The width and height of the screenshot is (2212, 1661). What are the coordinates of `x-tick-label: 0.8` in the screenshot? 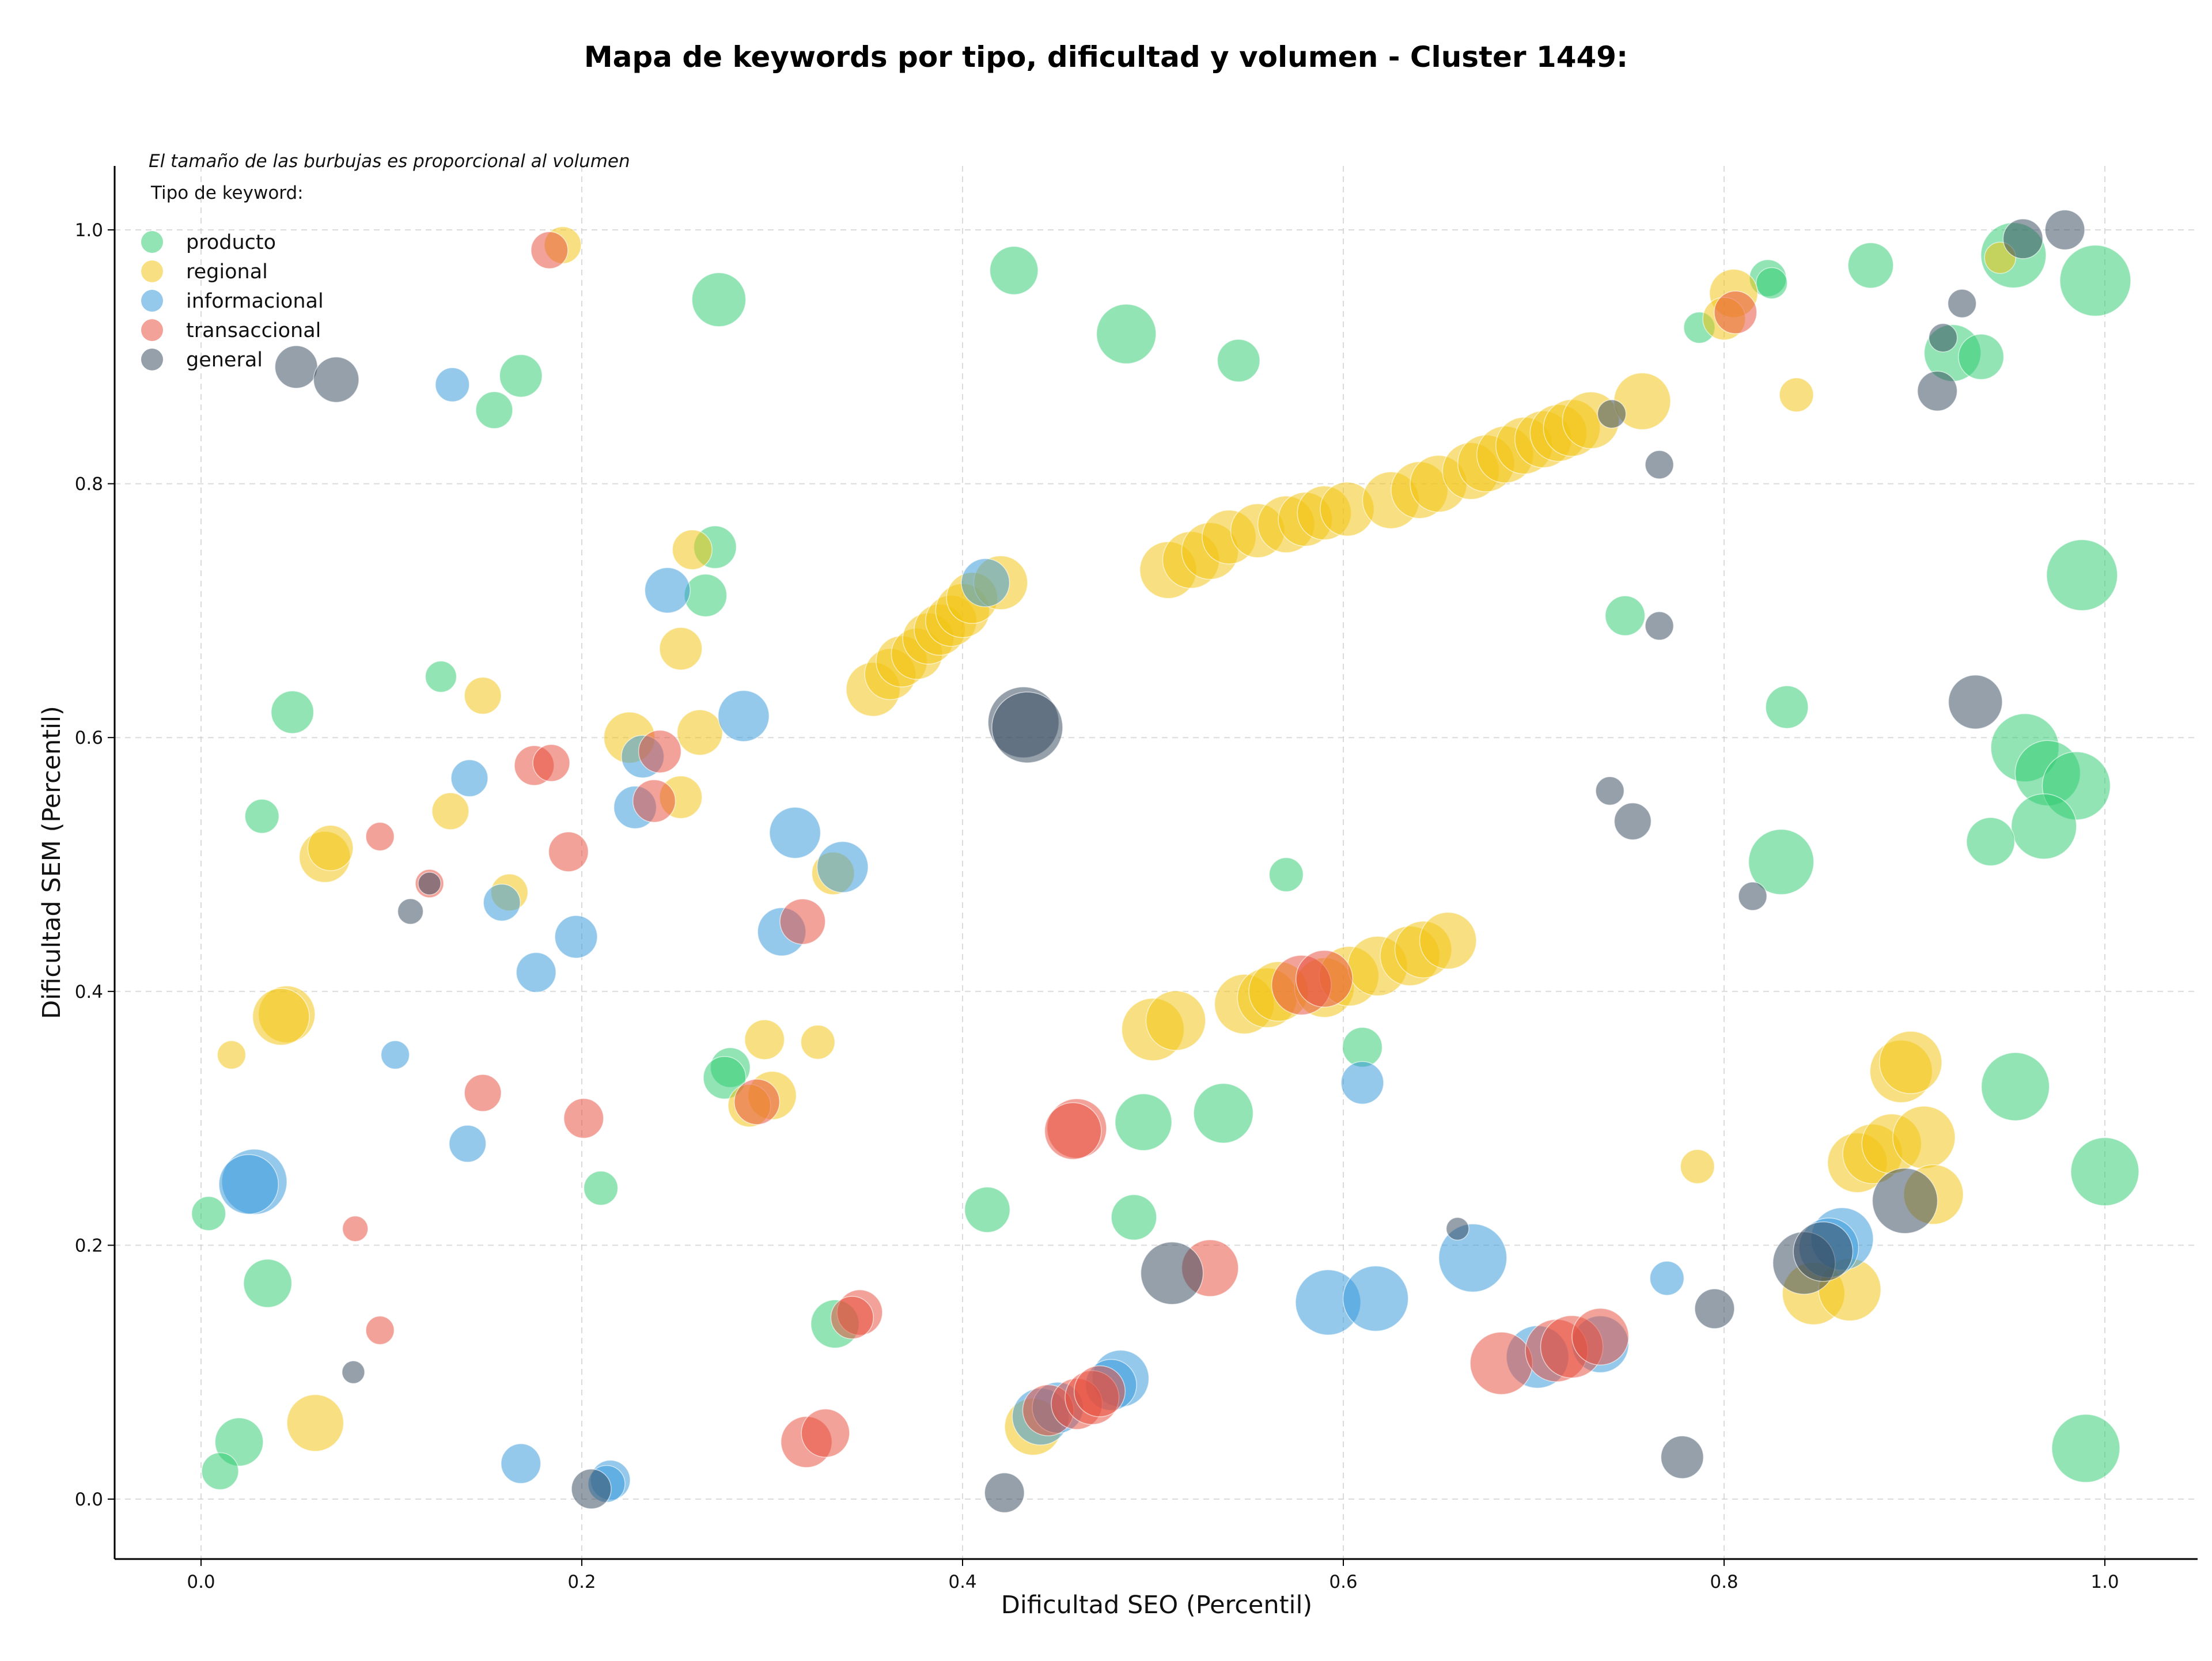 It's located at (1724, 1582).